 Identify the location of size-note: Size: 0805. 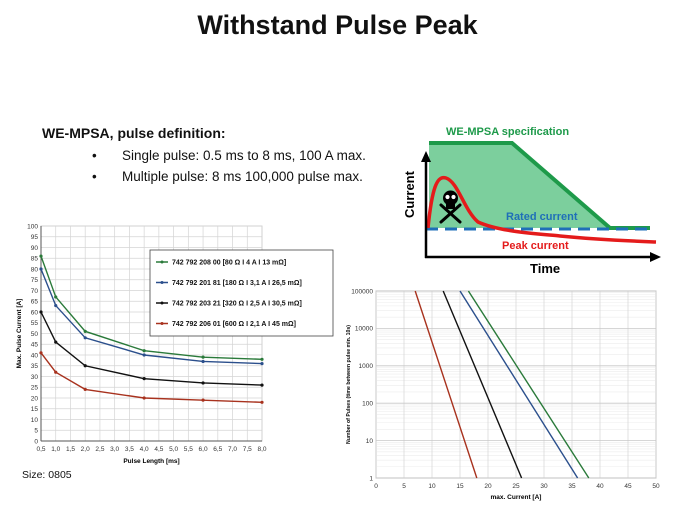
(47, 475).